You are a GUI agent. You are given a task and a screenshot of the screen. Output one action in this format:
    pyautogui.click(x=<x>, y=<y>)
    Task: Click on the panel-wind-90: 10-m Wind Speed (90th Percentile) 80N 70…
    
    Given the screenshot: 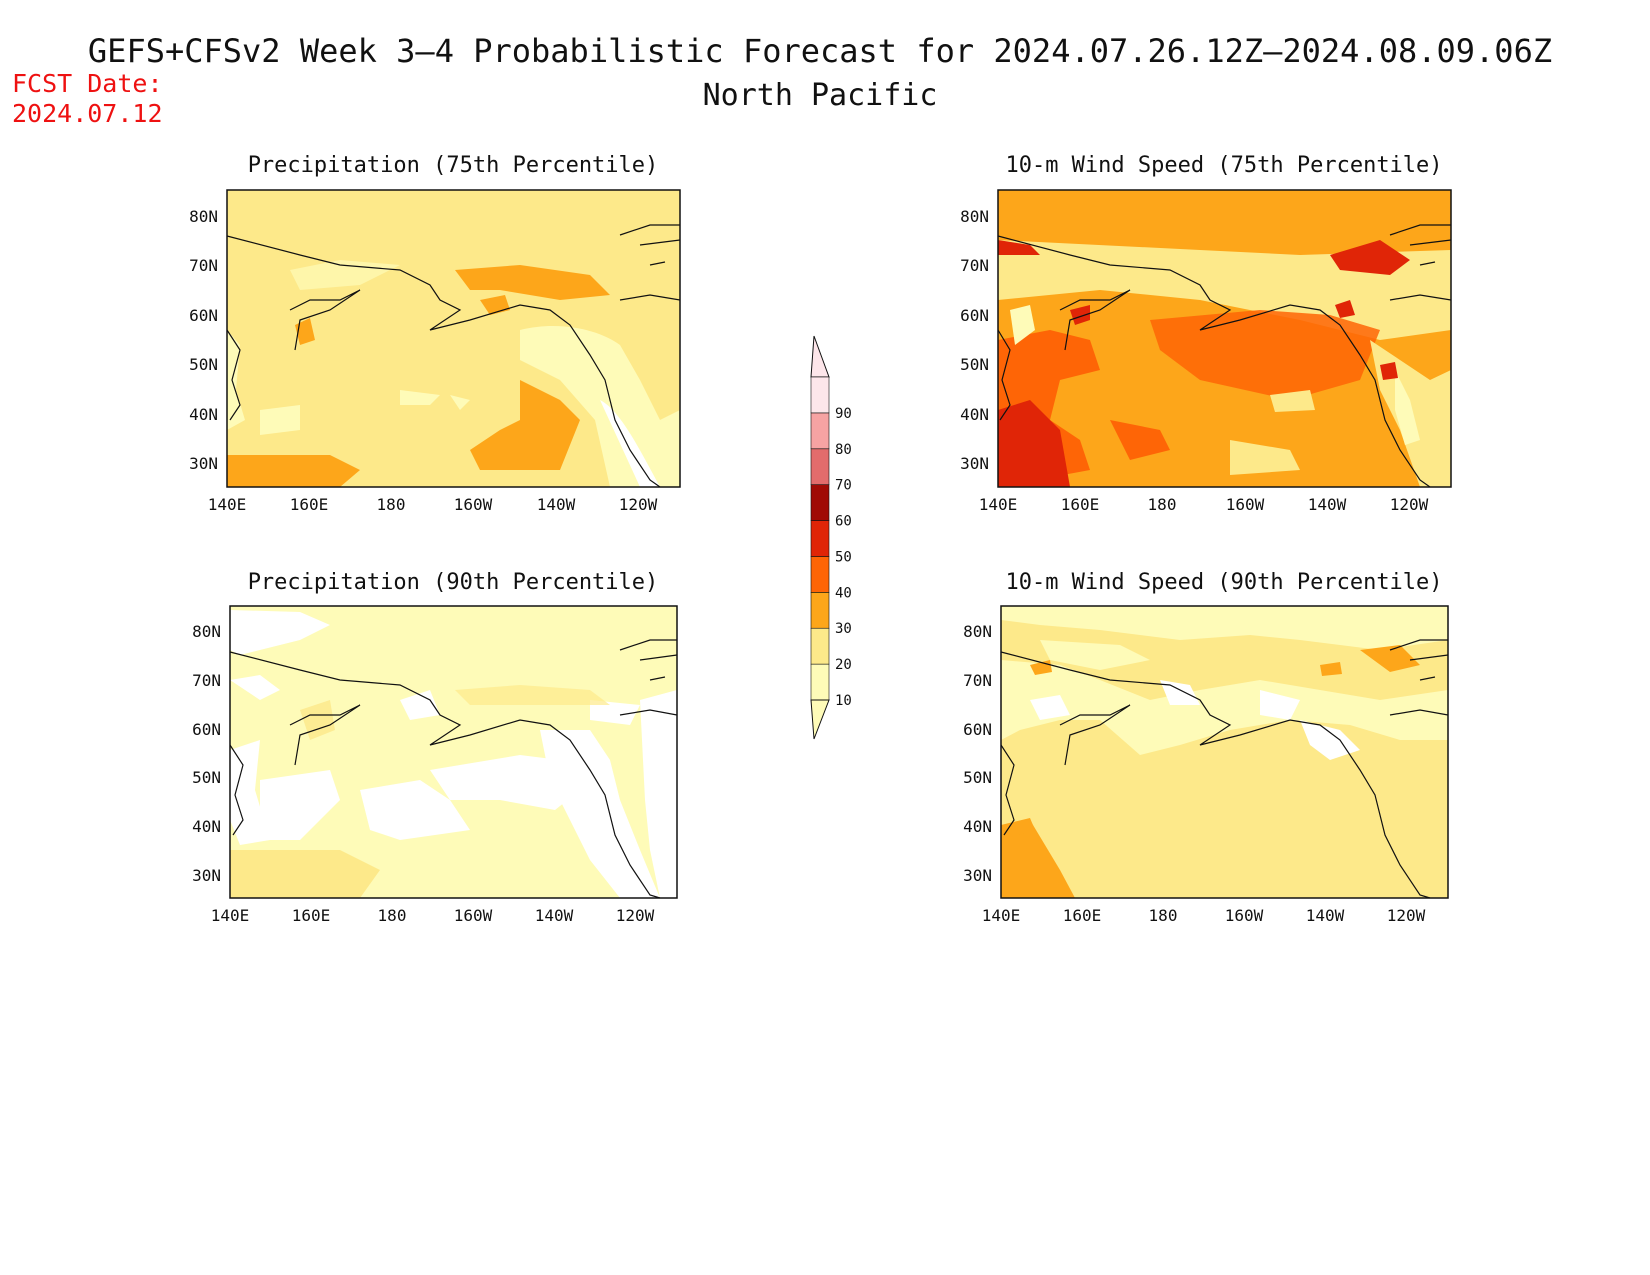 What is the action you would take?
    pyautogui.click(x=1206, y=747)
    